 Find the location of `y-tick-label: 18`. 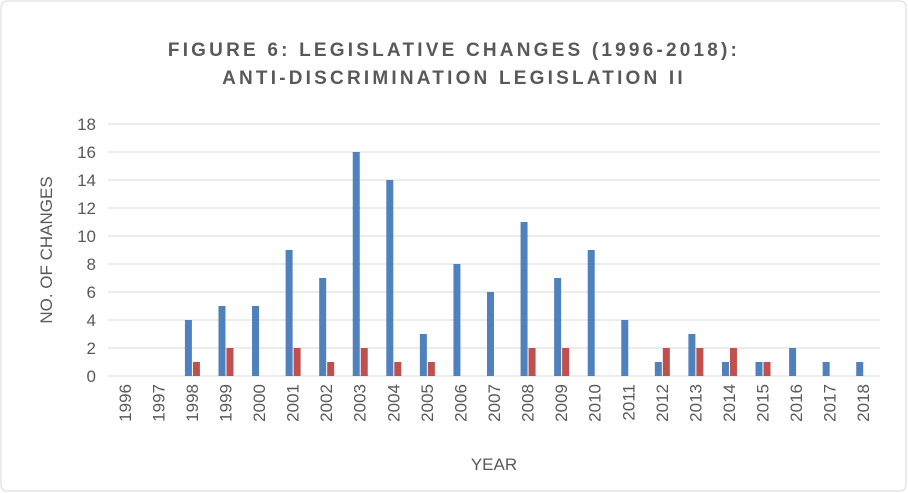

y-tick-label: 18 is located at coordinates (86, 124).